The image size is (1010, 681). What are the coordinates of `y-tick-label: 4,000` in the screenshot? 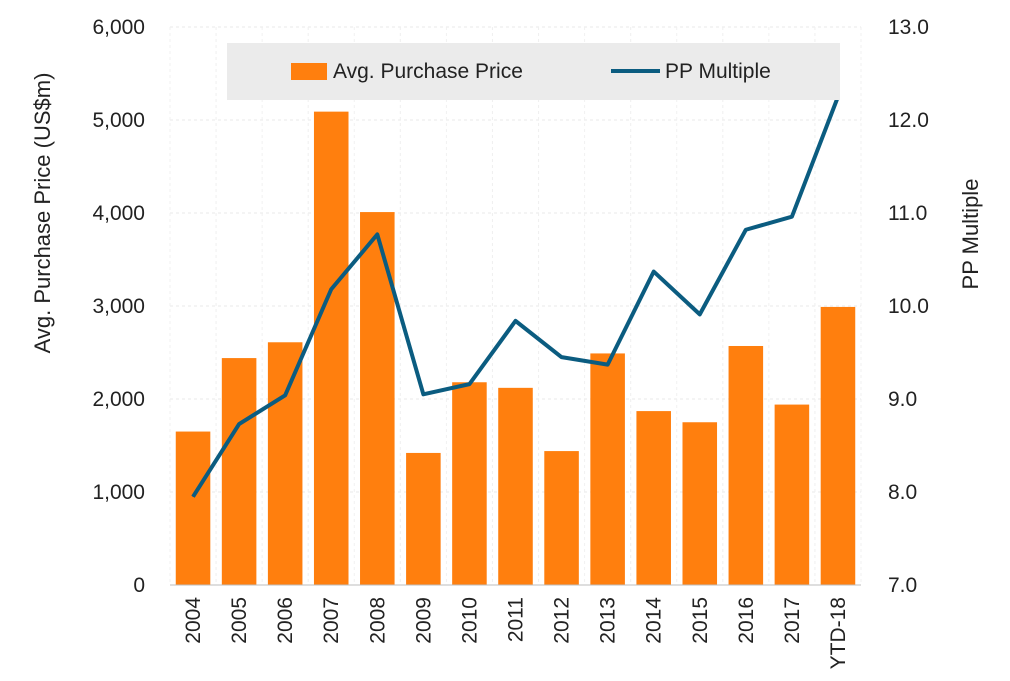 It's located at (118, 213).